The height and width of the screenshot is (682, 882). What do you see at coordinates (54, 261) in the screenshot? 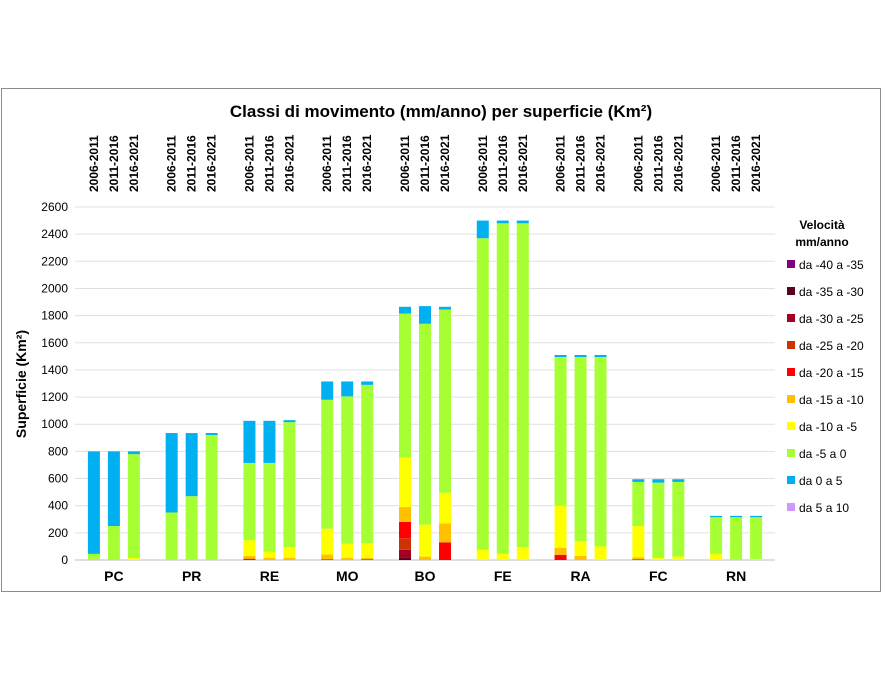
I see `y-tick-label: 2200` at bounding box center [54, 261].